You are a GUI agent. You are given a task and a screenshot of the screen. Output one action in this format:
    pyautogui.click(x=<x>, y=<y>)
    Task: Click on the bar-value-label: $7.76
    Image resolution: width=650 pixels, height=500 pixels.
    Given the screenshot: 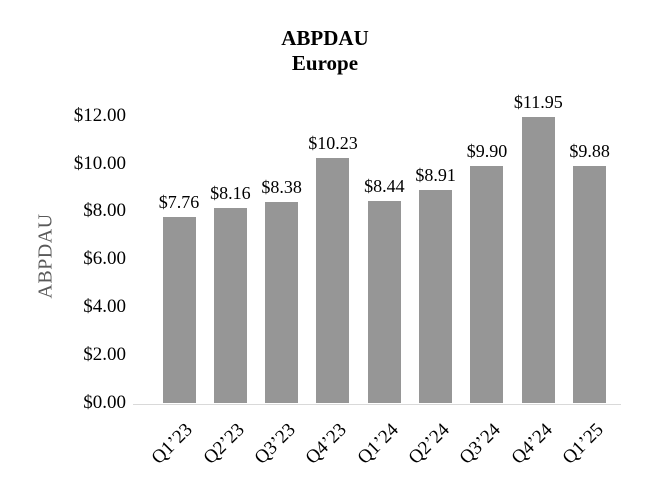 What is the action you would take?
    pyautogui.click(x=179, y=202)
    